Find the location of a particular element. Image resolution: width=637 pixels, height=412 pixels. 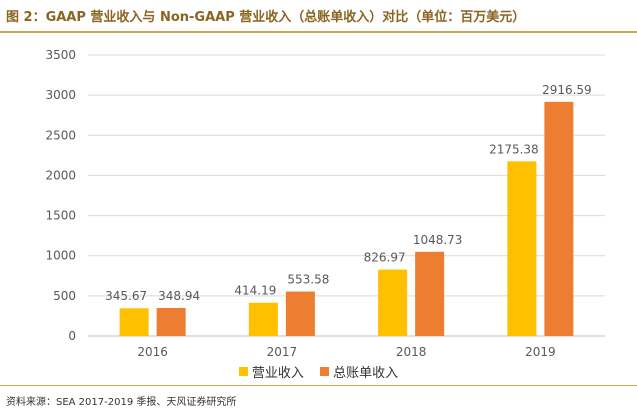

x-tick-label: 2019 is located at coordinates (540, 352).